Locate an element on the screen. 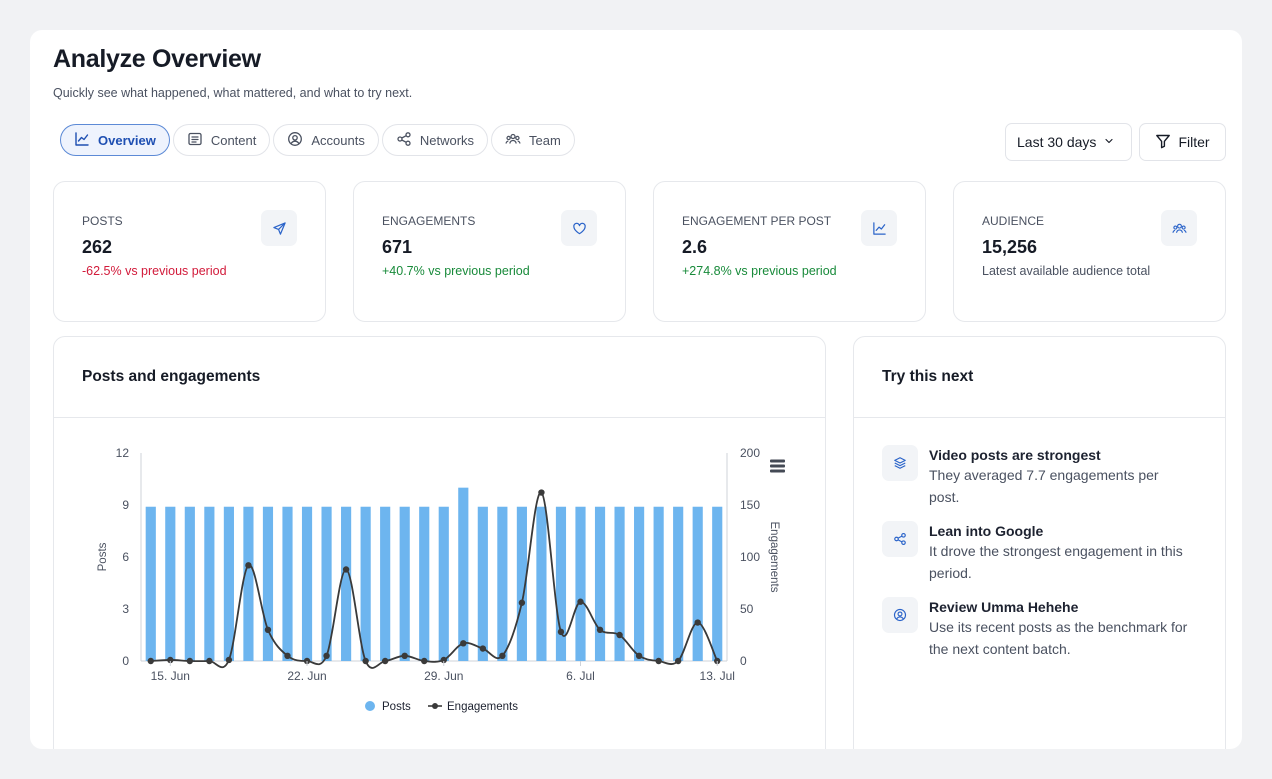 Image resolution: width=1272 pixels, height=779 pixels. x-tick-label: 13. Jul is located at coordinates (717, 676).